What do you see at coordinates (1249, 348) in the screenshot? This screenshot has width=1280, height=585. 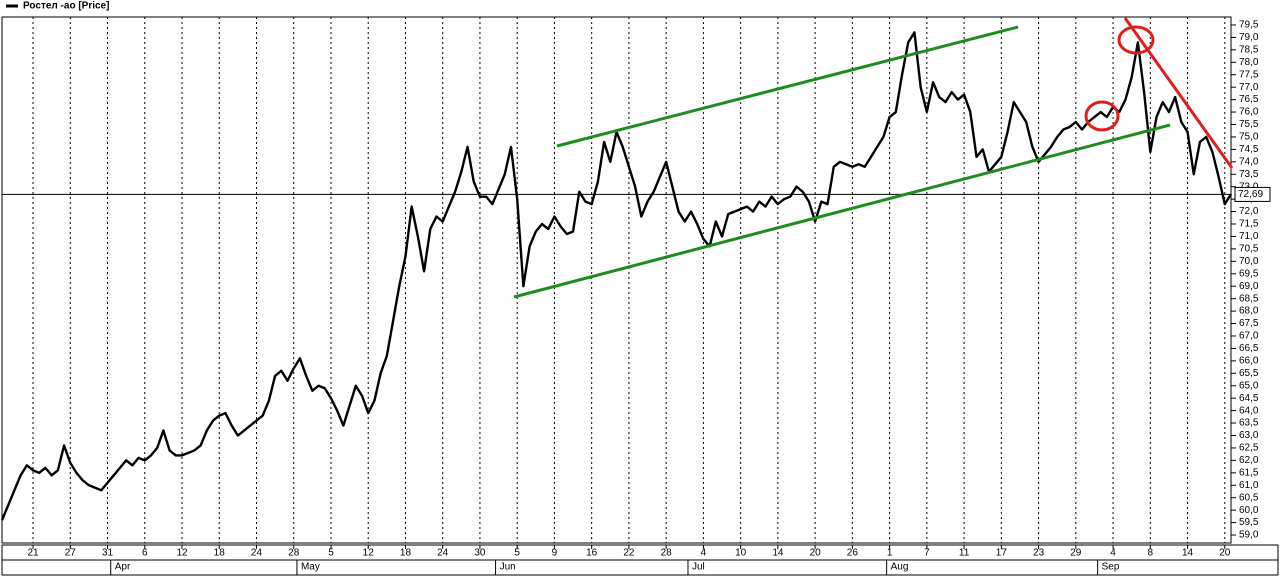 I see `y-tick-label: 66,5` at bounding box center [1249, 348].